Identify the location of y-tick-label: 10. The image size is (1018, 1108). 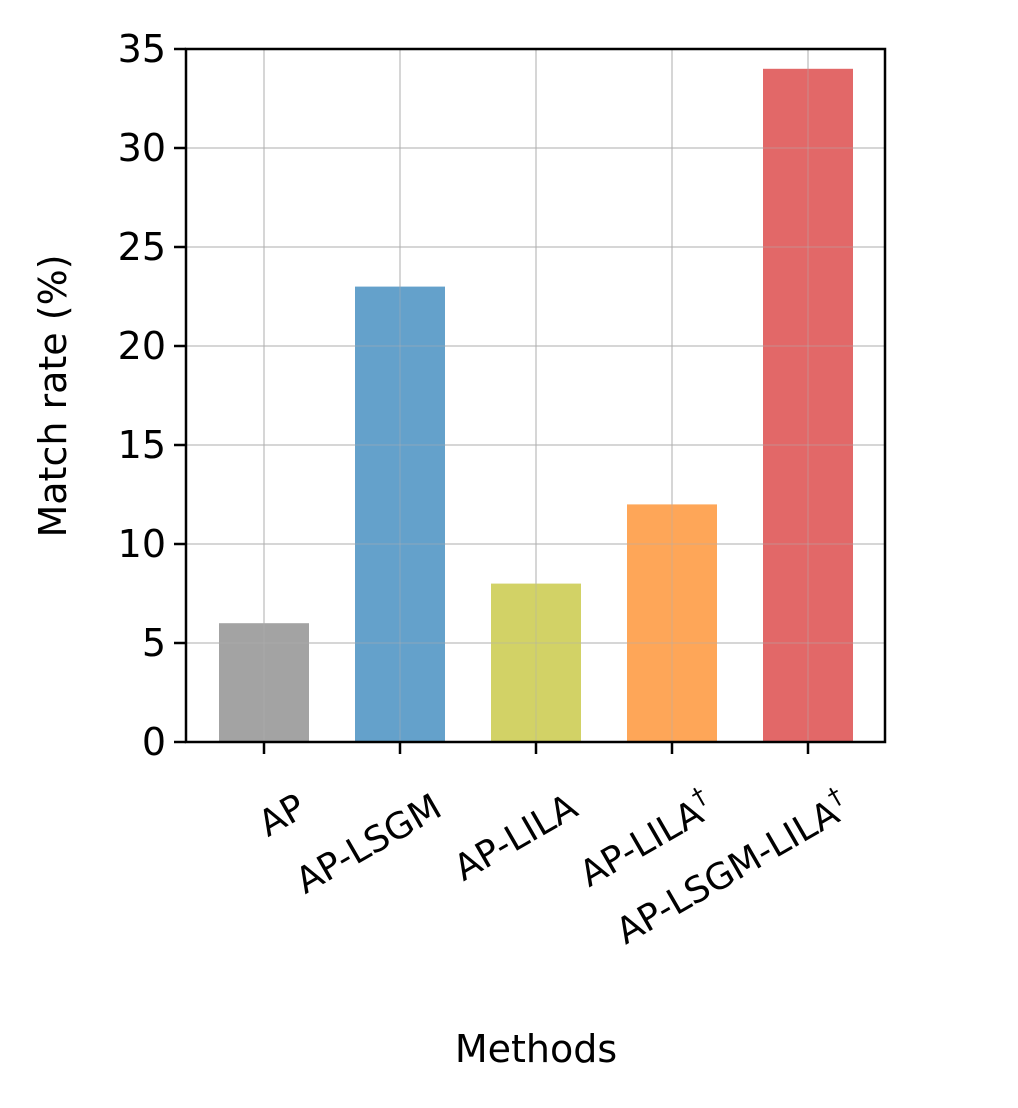
(142, 544).